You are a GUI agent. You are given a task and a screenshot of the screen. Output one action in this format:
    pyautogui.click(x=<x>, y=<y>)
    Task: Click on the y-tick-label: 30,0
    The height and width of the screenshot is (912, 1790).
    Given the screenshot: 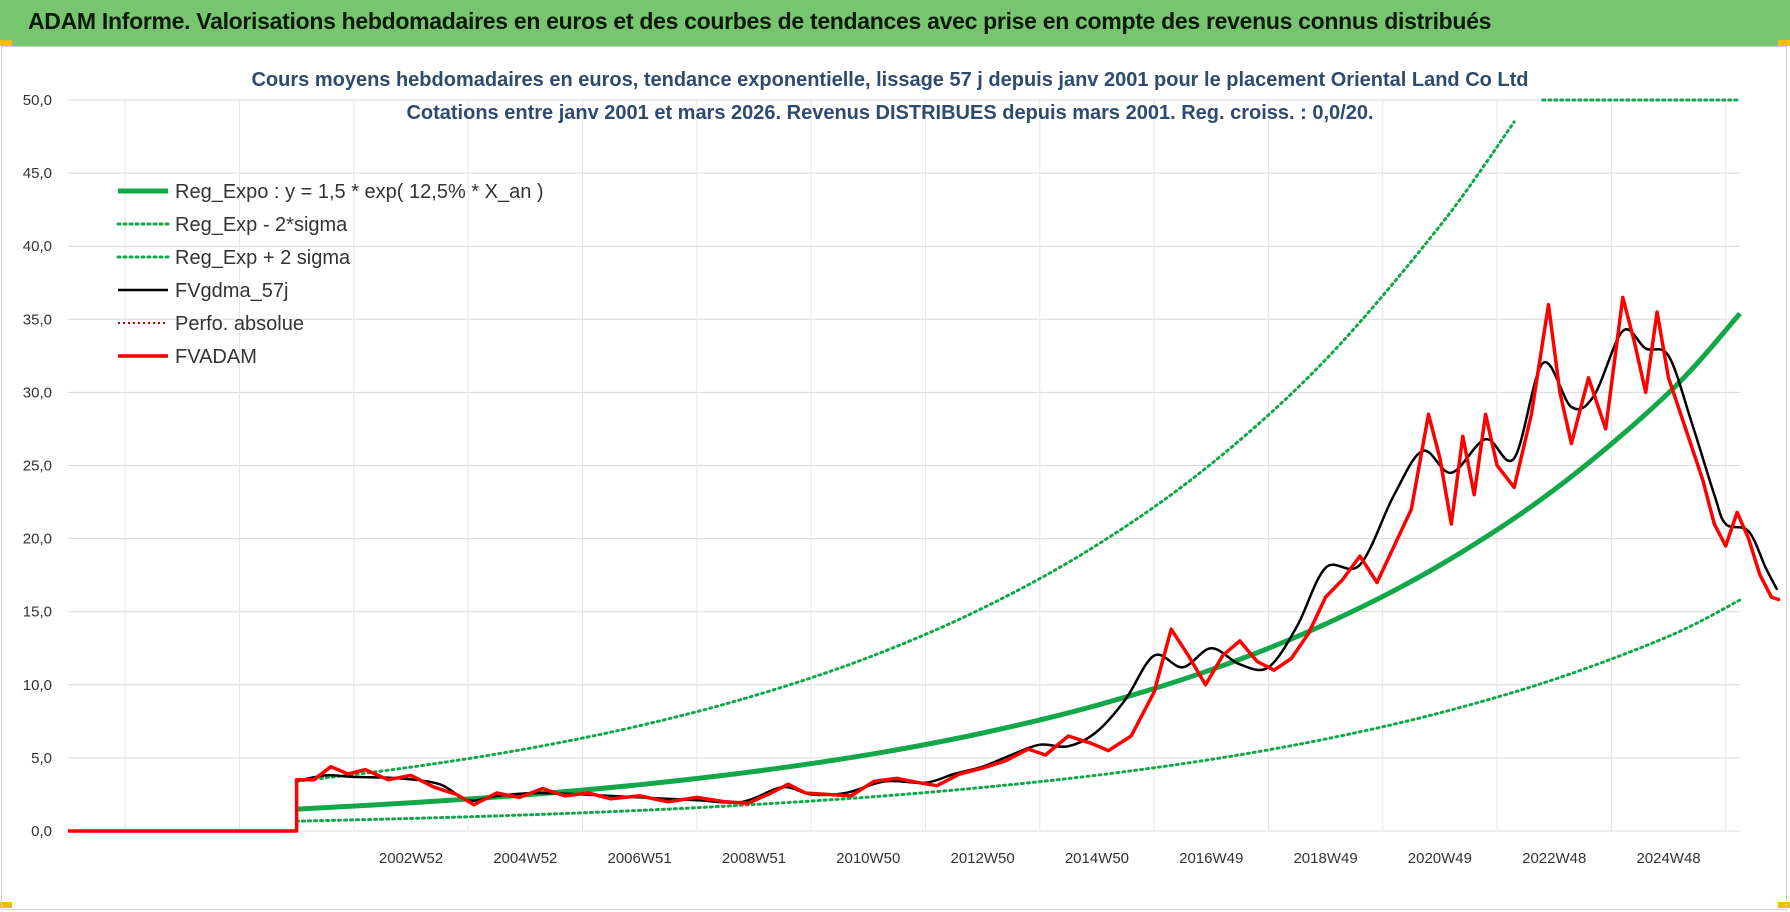 What is the action you would take?
    pyautogui.click(x=37, y=392)
    